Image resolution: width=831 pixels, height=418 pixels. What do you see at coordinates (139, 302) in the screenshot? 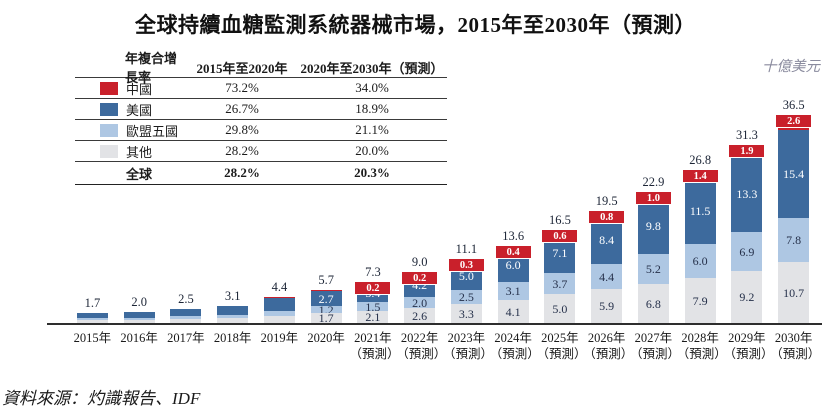
I see `bar-total-label: 2.0` at bounding box center [139, 302].